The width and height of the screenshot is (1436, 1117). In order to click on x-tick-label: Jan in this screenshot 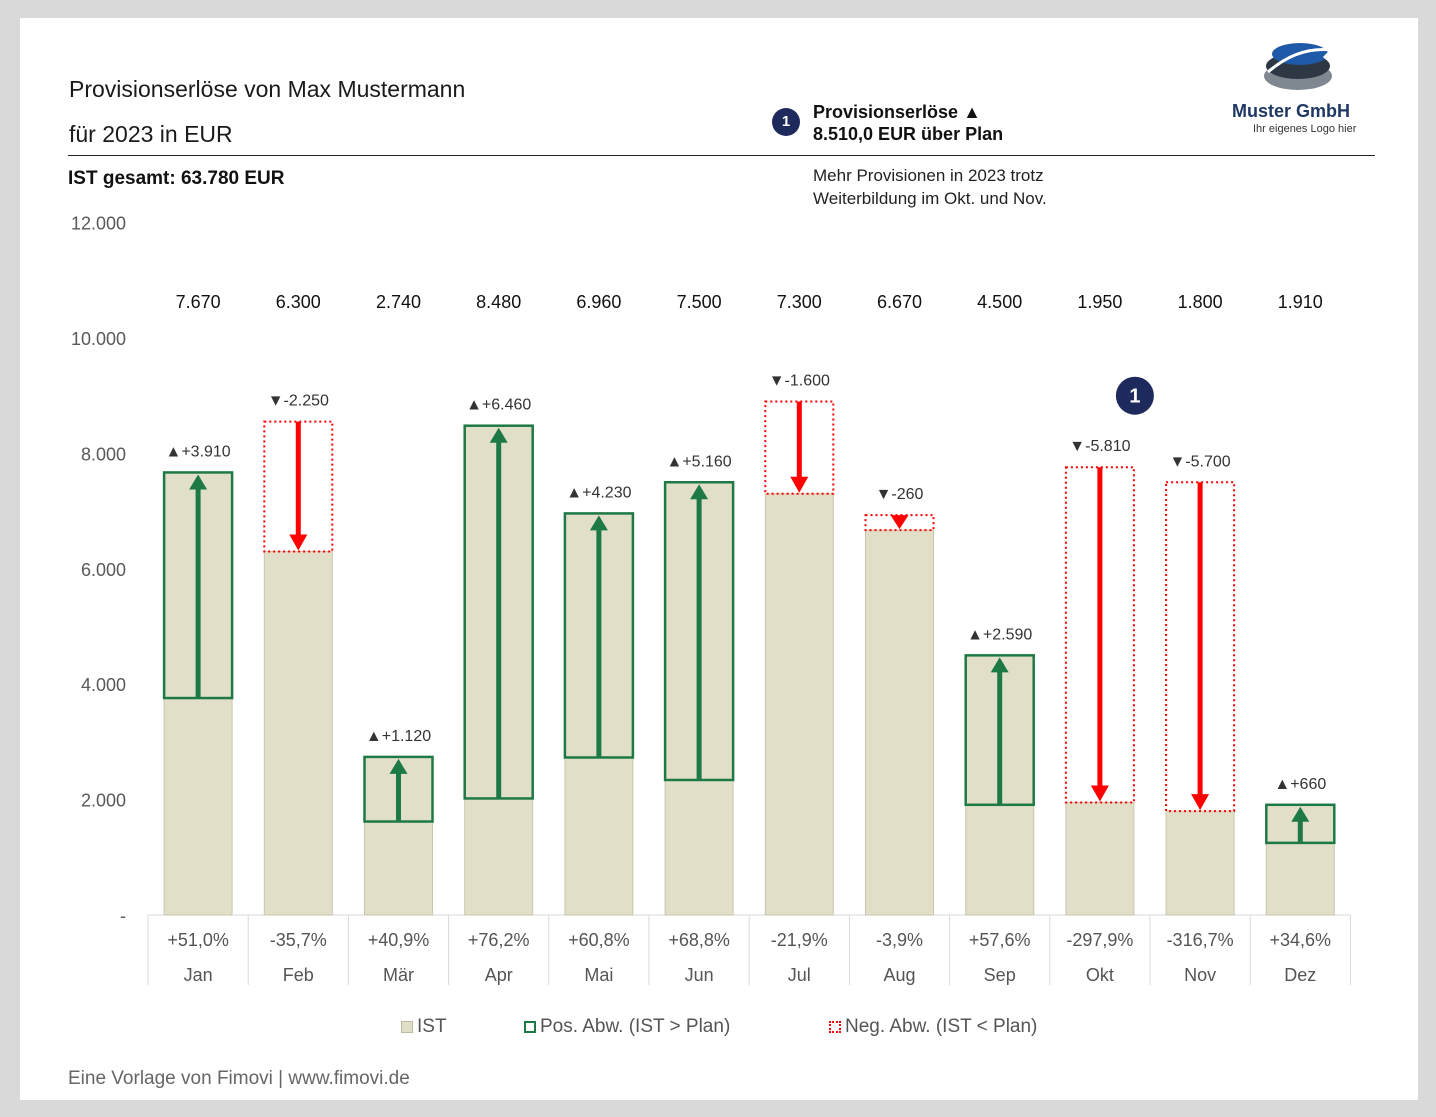, I will do `click(198, 975)`.